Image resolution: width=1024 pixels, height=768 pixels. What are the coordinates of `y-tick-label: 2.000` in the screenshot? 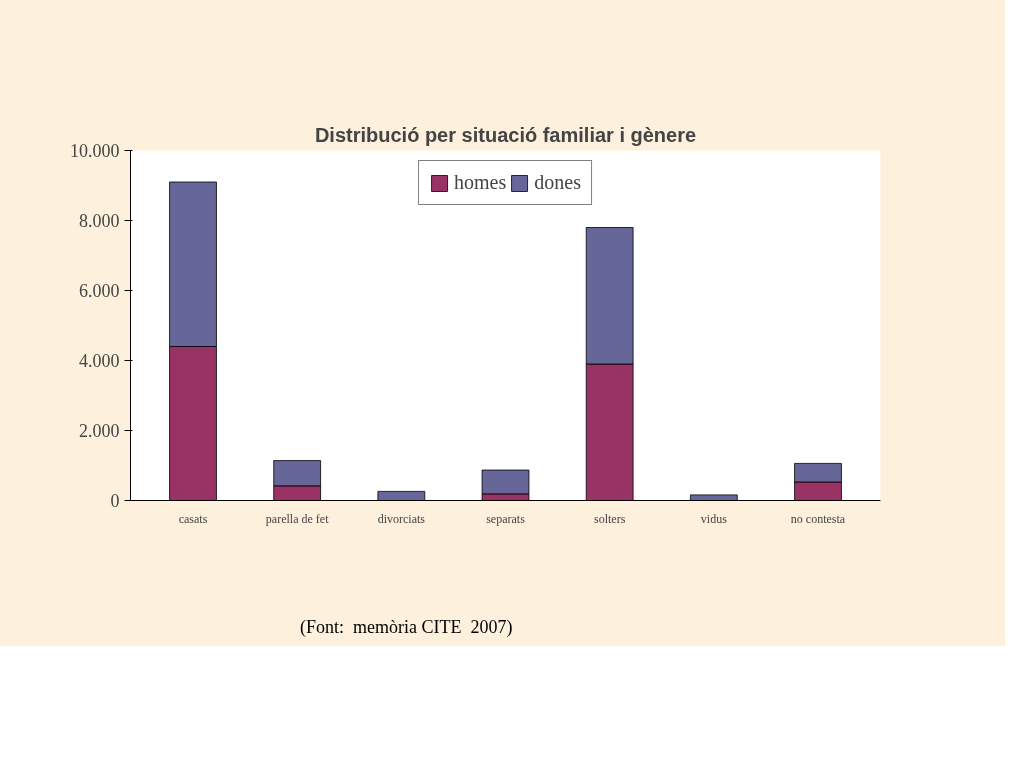 It's located at (99, 431).